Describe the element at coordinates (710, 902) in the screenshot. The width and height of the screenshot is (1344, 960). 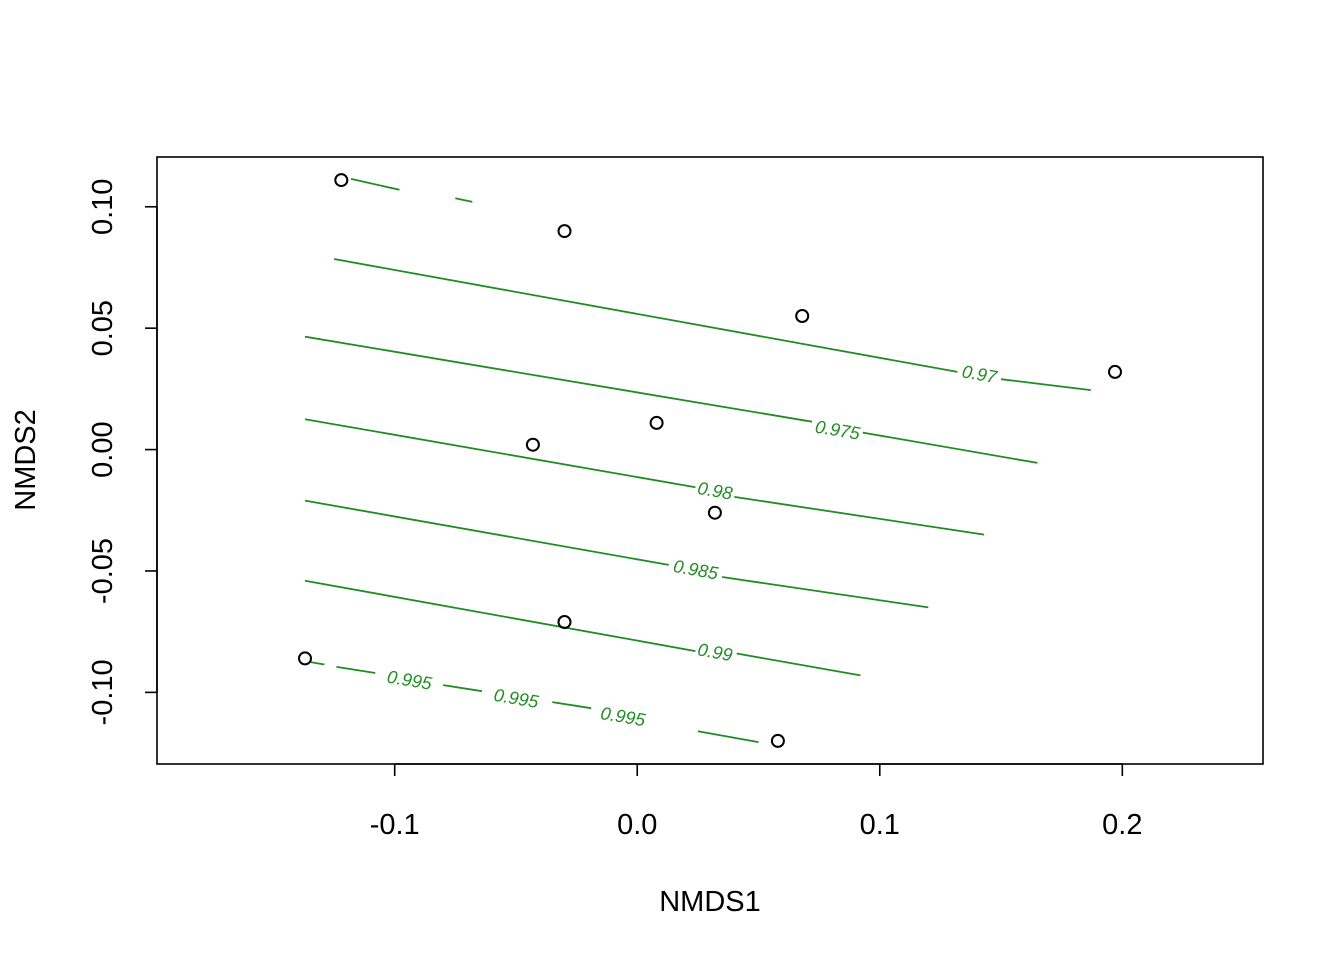
I see `x-axis-label: NMDS1` at that location.